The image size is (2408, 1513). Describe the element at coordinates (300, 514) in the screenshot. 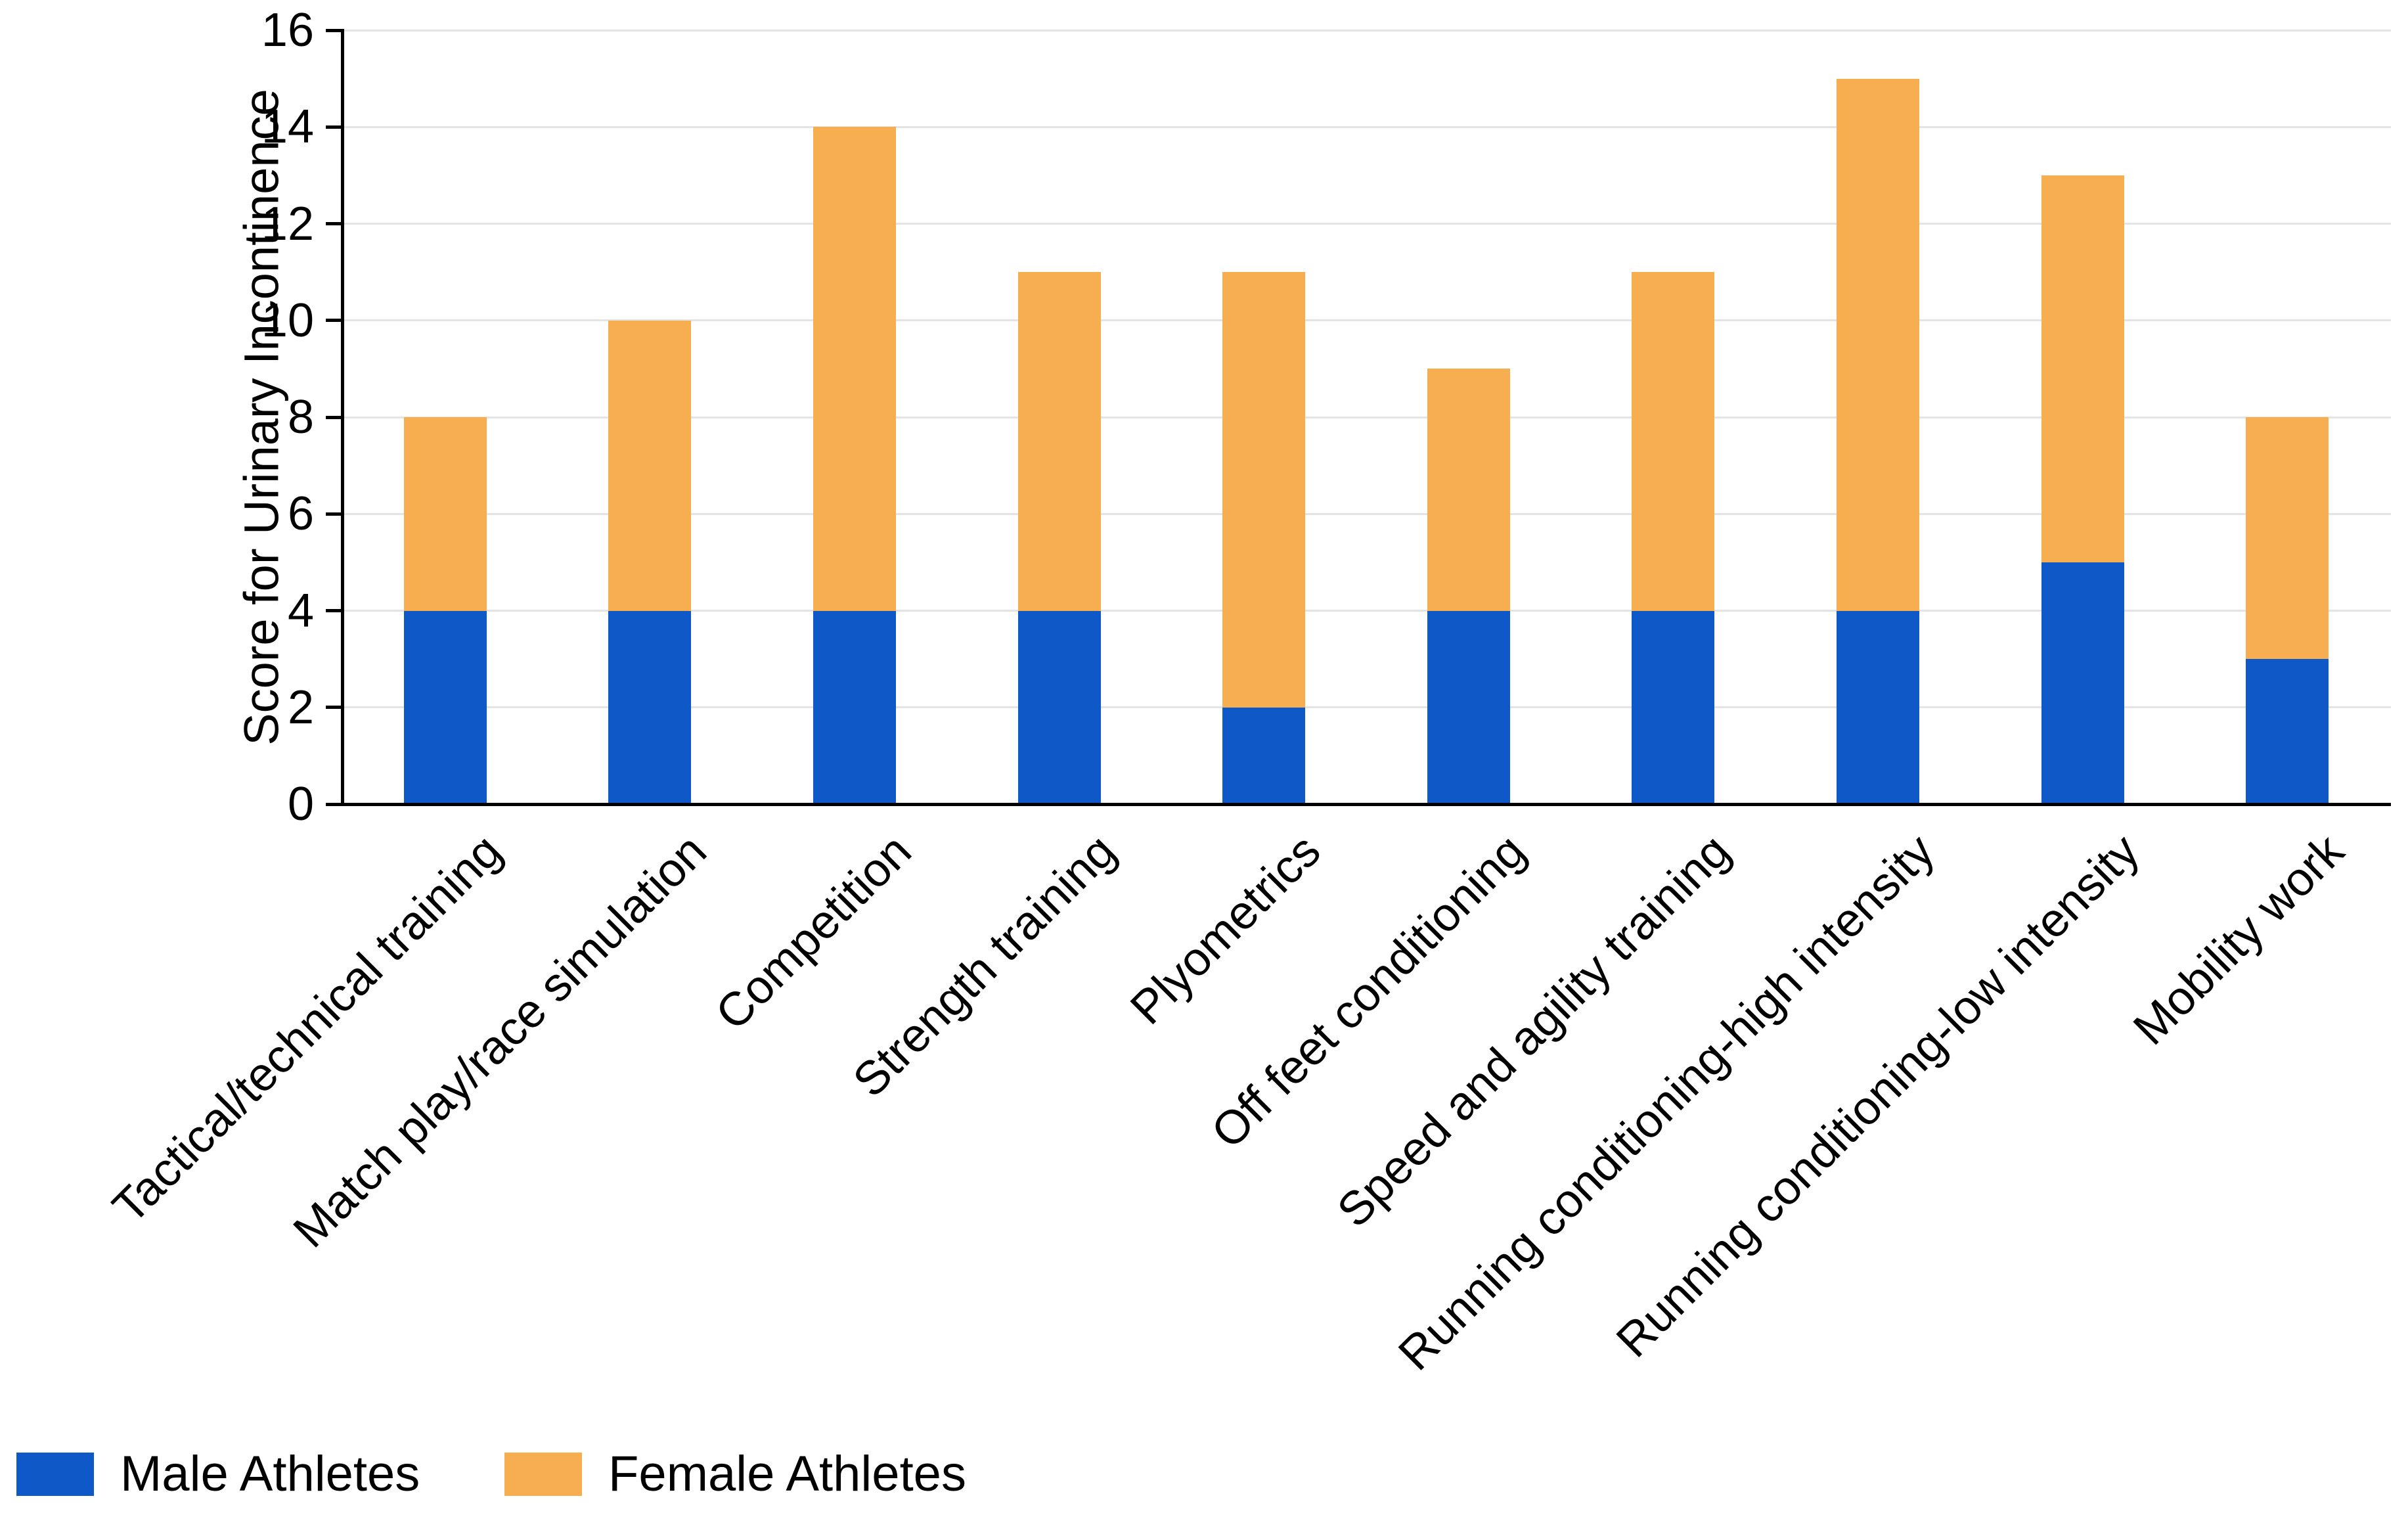

I see `y-tick-label-6: 6` at that location.